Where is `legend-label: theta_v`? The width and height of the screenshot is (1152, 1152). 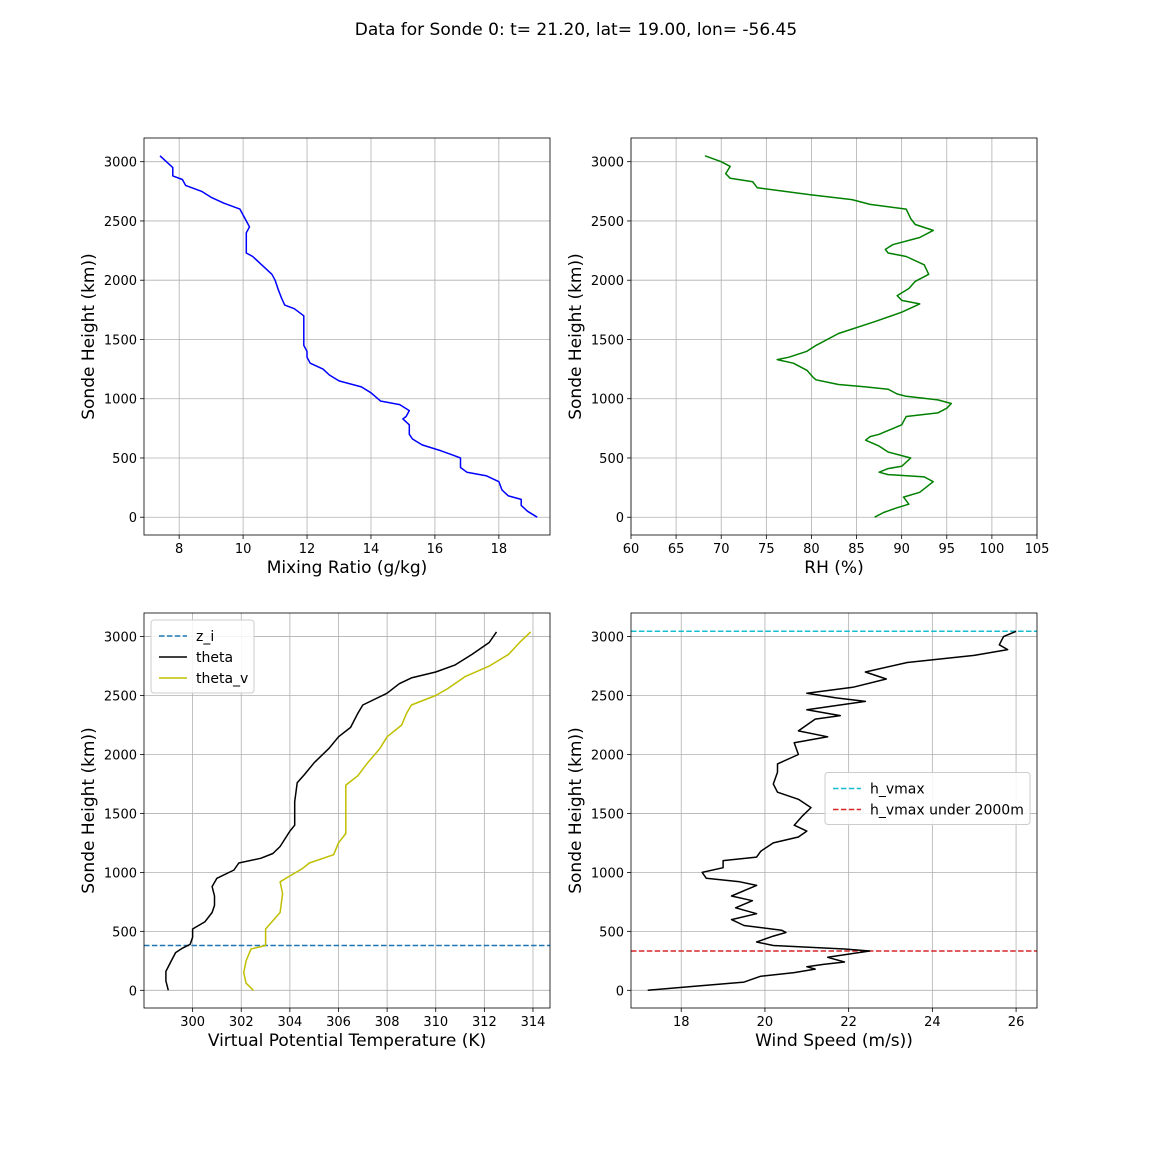
legend-label: theta_v is located at coordinates (222, 679).